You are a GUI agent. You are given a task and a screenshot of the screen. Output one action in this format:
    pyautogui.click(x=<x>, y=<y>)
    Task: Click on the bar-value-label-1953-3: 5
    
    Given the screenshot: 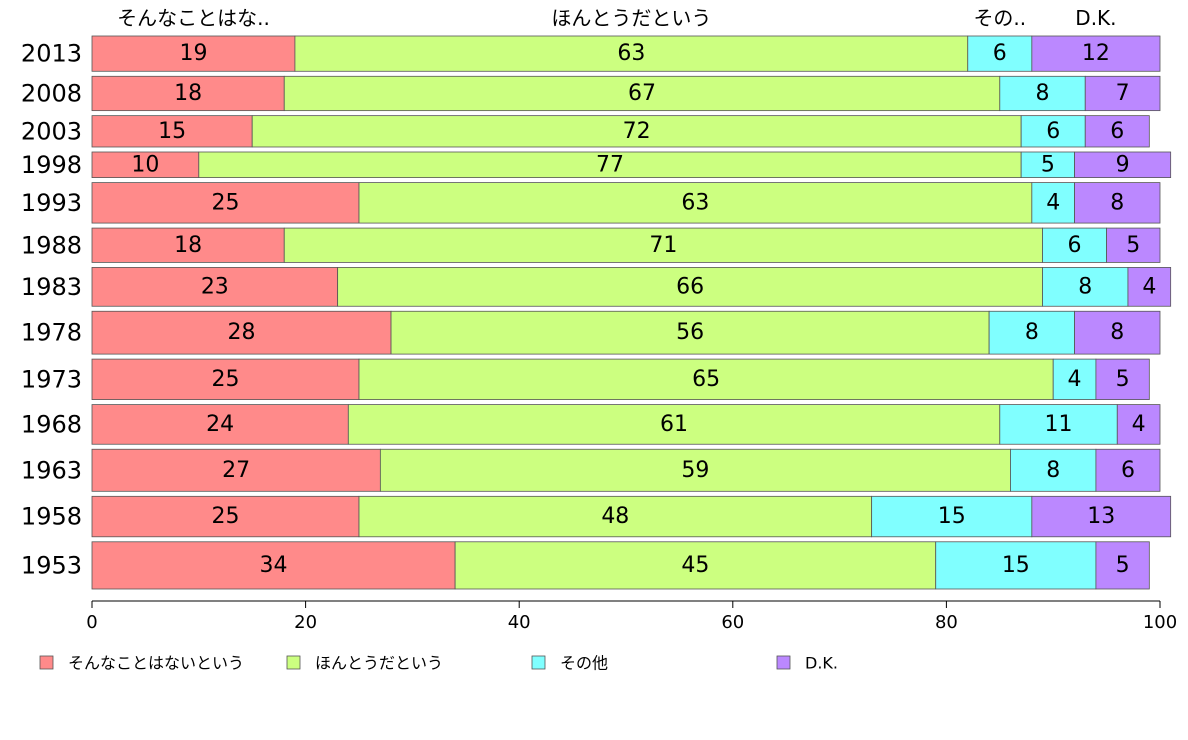 What is the action you would take?
    pyautogui.click(x=1123, y=565)
    